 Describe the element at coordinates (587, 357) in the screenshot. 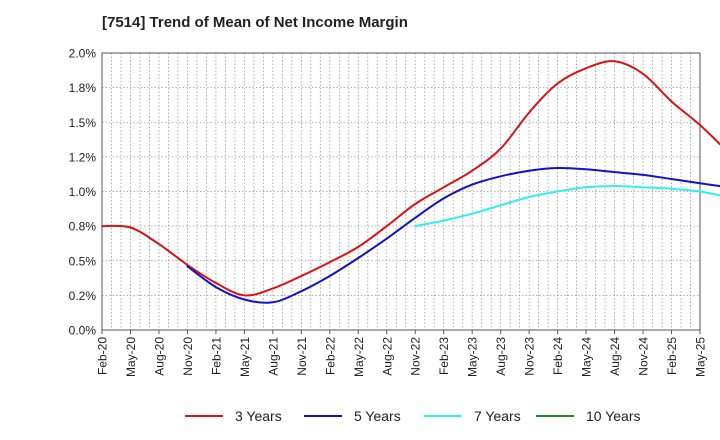

I see `x-tick-label: May-24` at that location.